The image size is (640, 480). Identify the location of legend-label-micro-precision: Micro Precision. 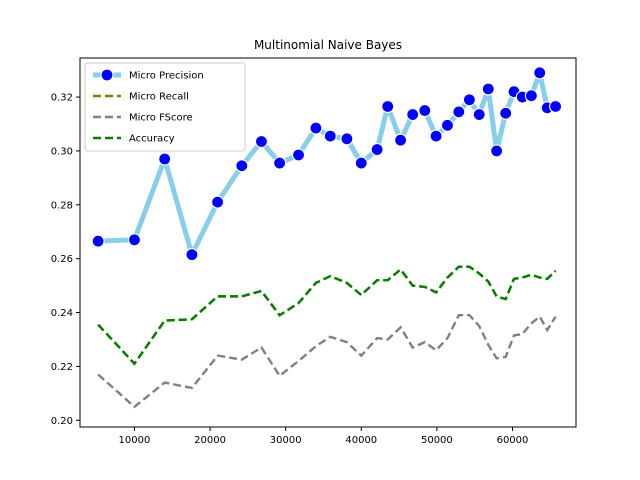
(166, 76).